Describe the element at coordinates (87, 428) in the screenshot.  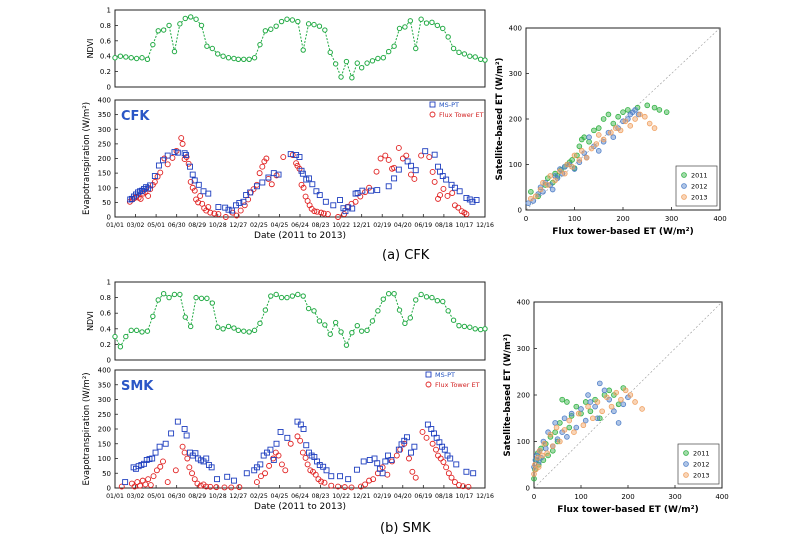
I see `smk_et-ylabel: Evapotranspiration (W/m²)` at that location.